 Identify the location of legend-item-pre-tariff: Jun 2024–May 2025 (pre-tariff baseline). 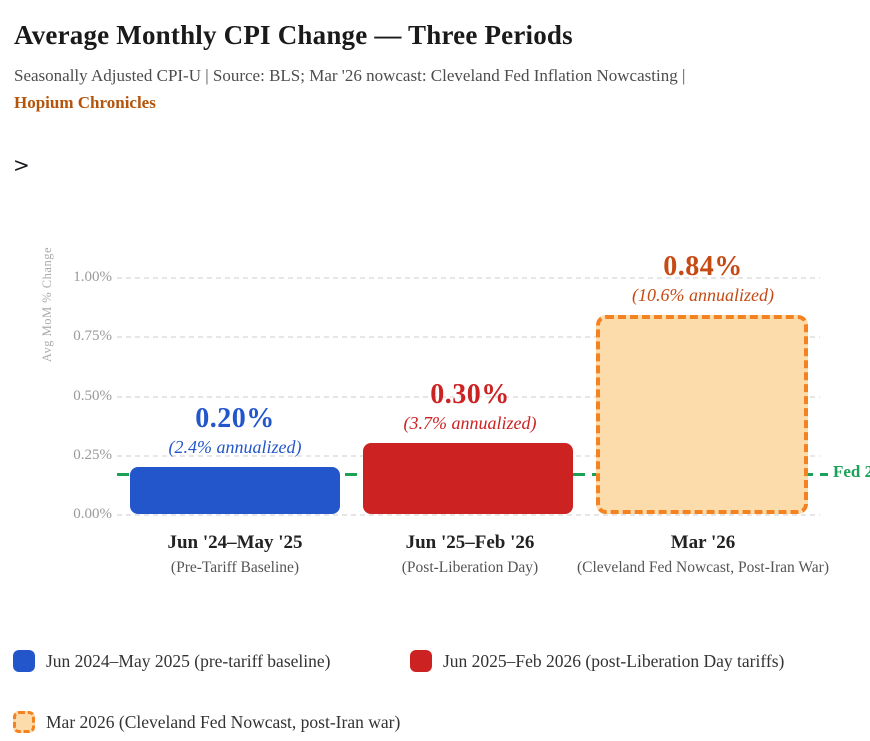
(171, 661).